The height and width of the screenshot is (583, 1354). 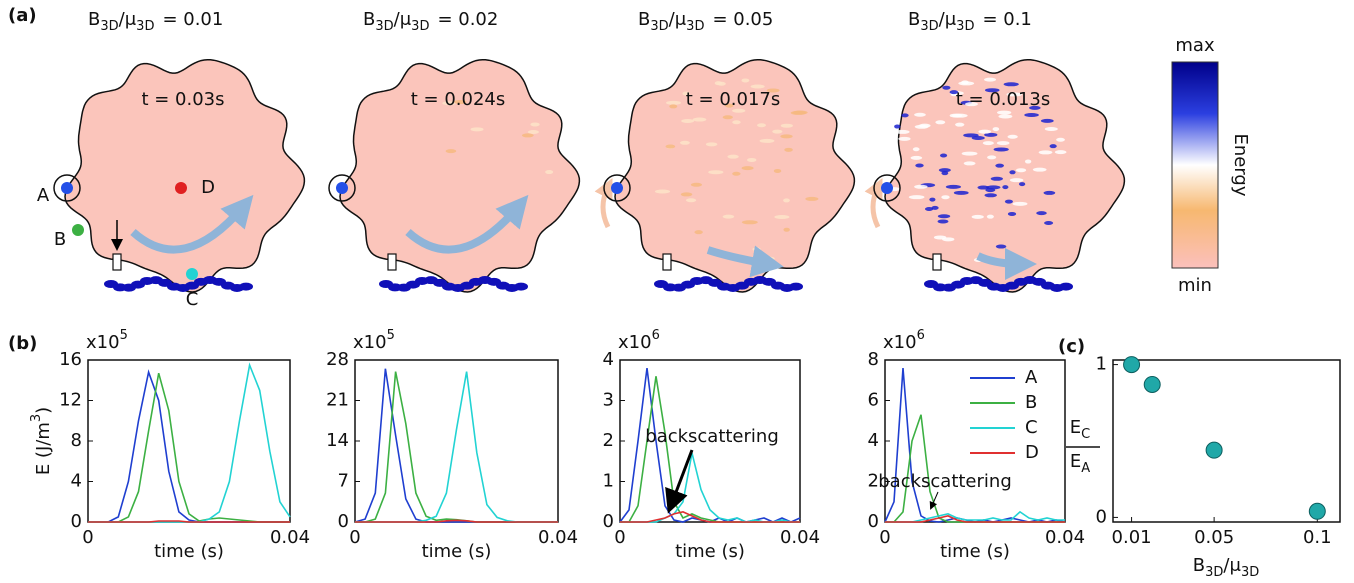 What do you see at coordinates (43, 410) in the screenshot?
I see `text-part: )` at bounding box center [43, 410].